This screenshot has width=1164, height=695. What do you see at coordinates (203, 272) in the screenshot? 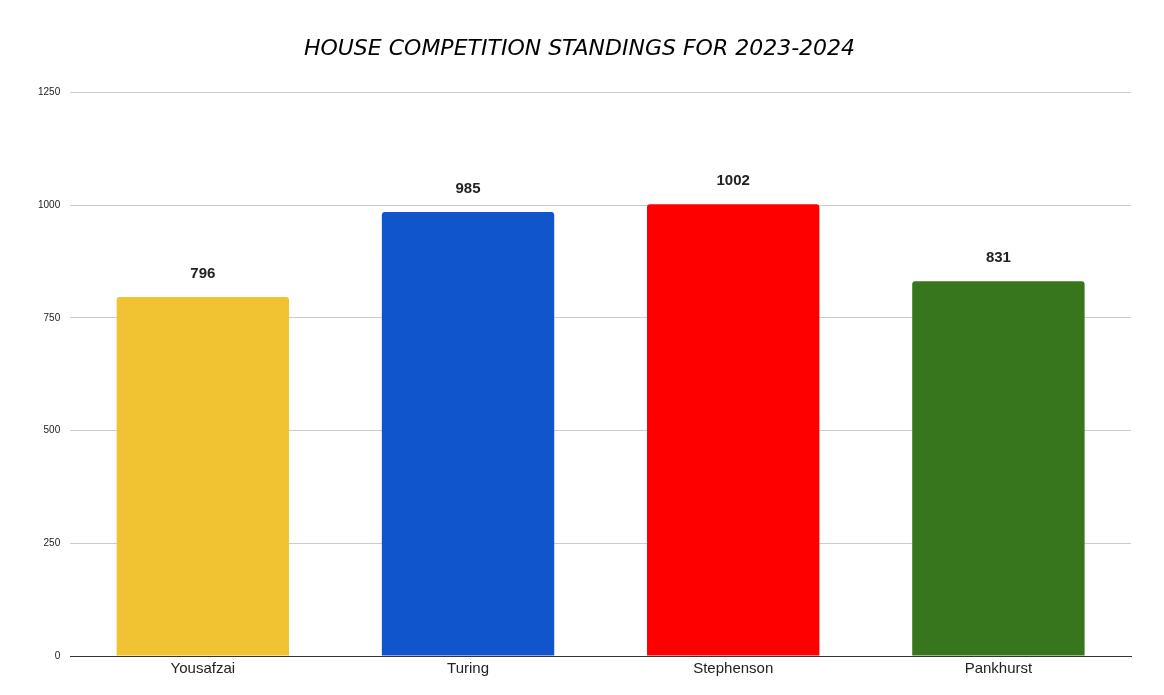
I see `data-label: 796` at bounding box center [203, 272].